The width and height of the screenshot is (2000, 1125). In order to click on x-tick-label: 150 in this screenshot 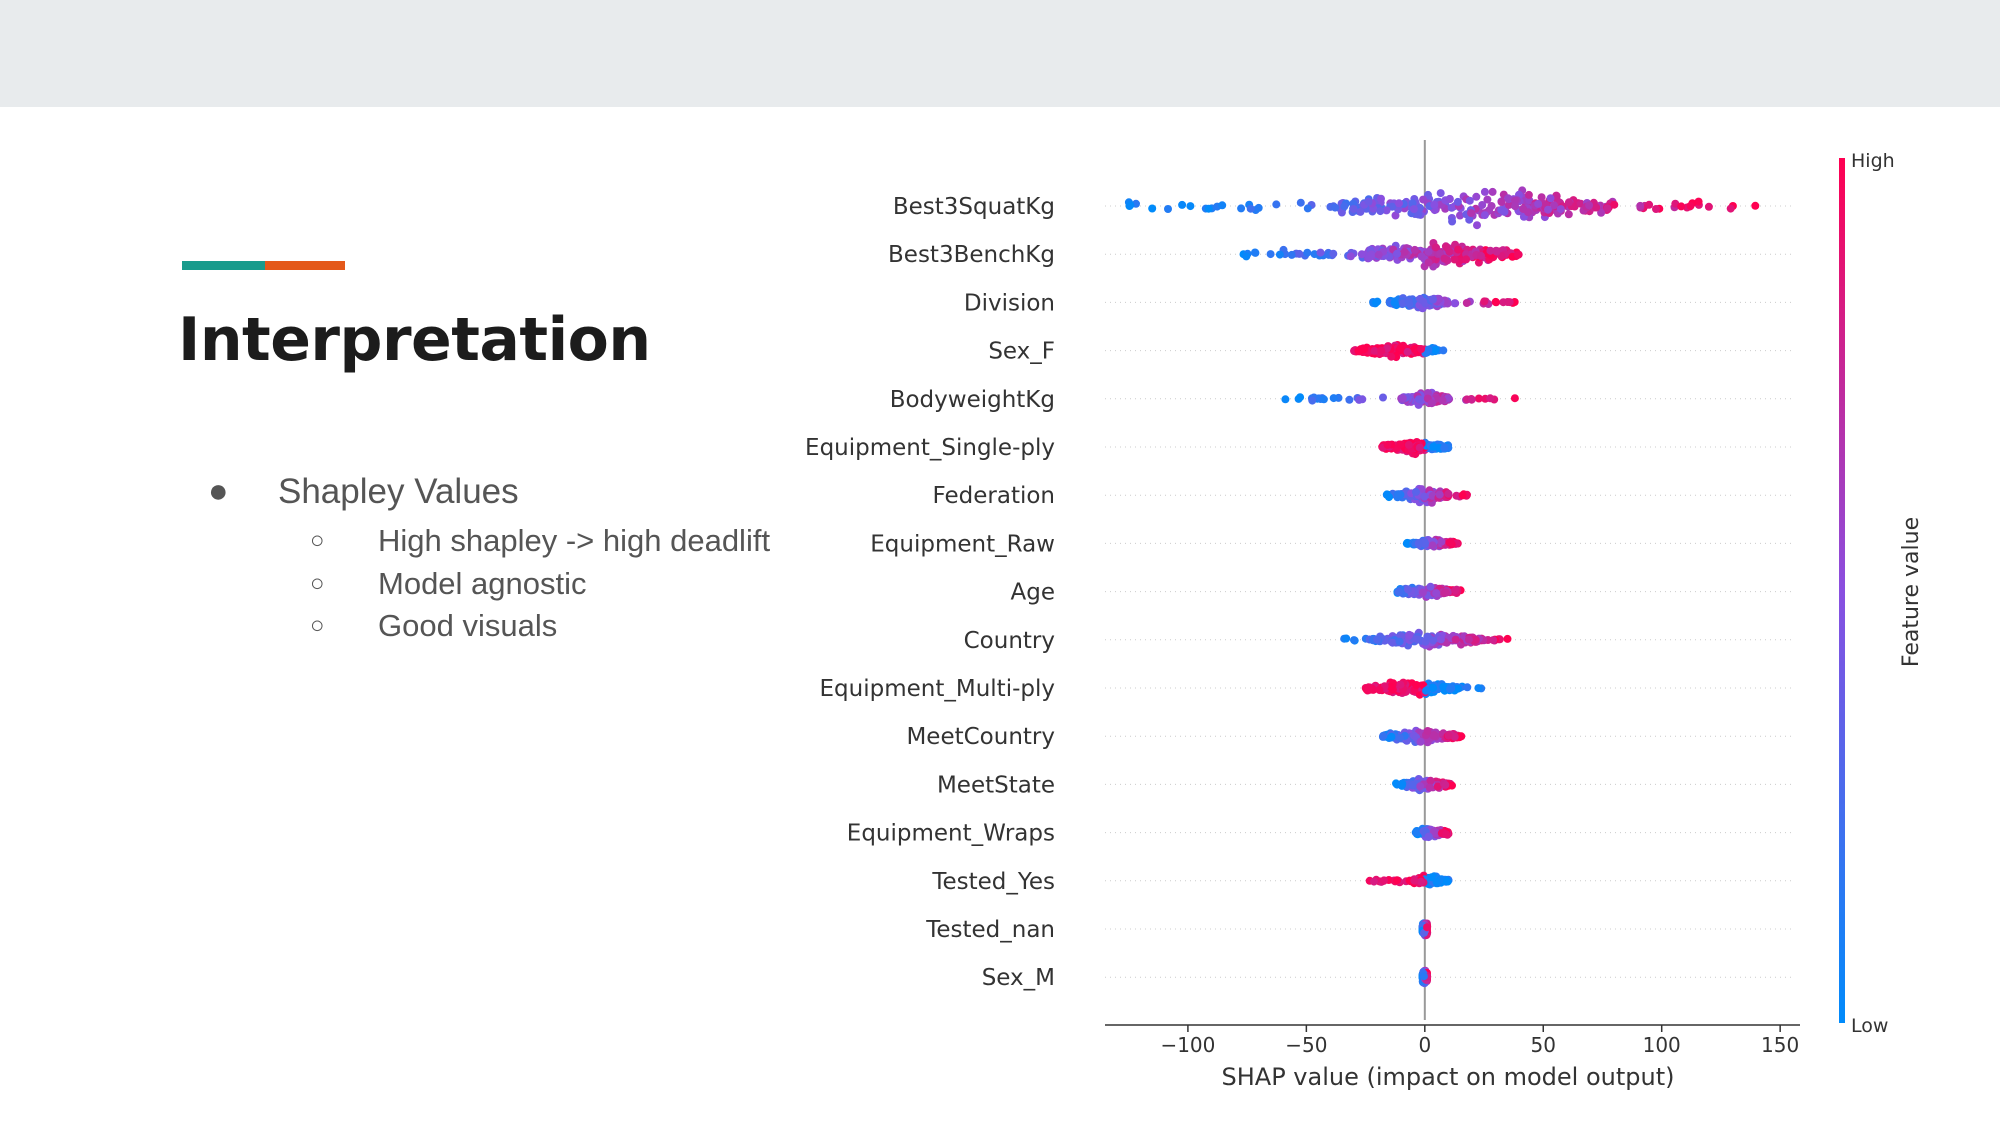, I will do `click(1780, 1045)`.